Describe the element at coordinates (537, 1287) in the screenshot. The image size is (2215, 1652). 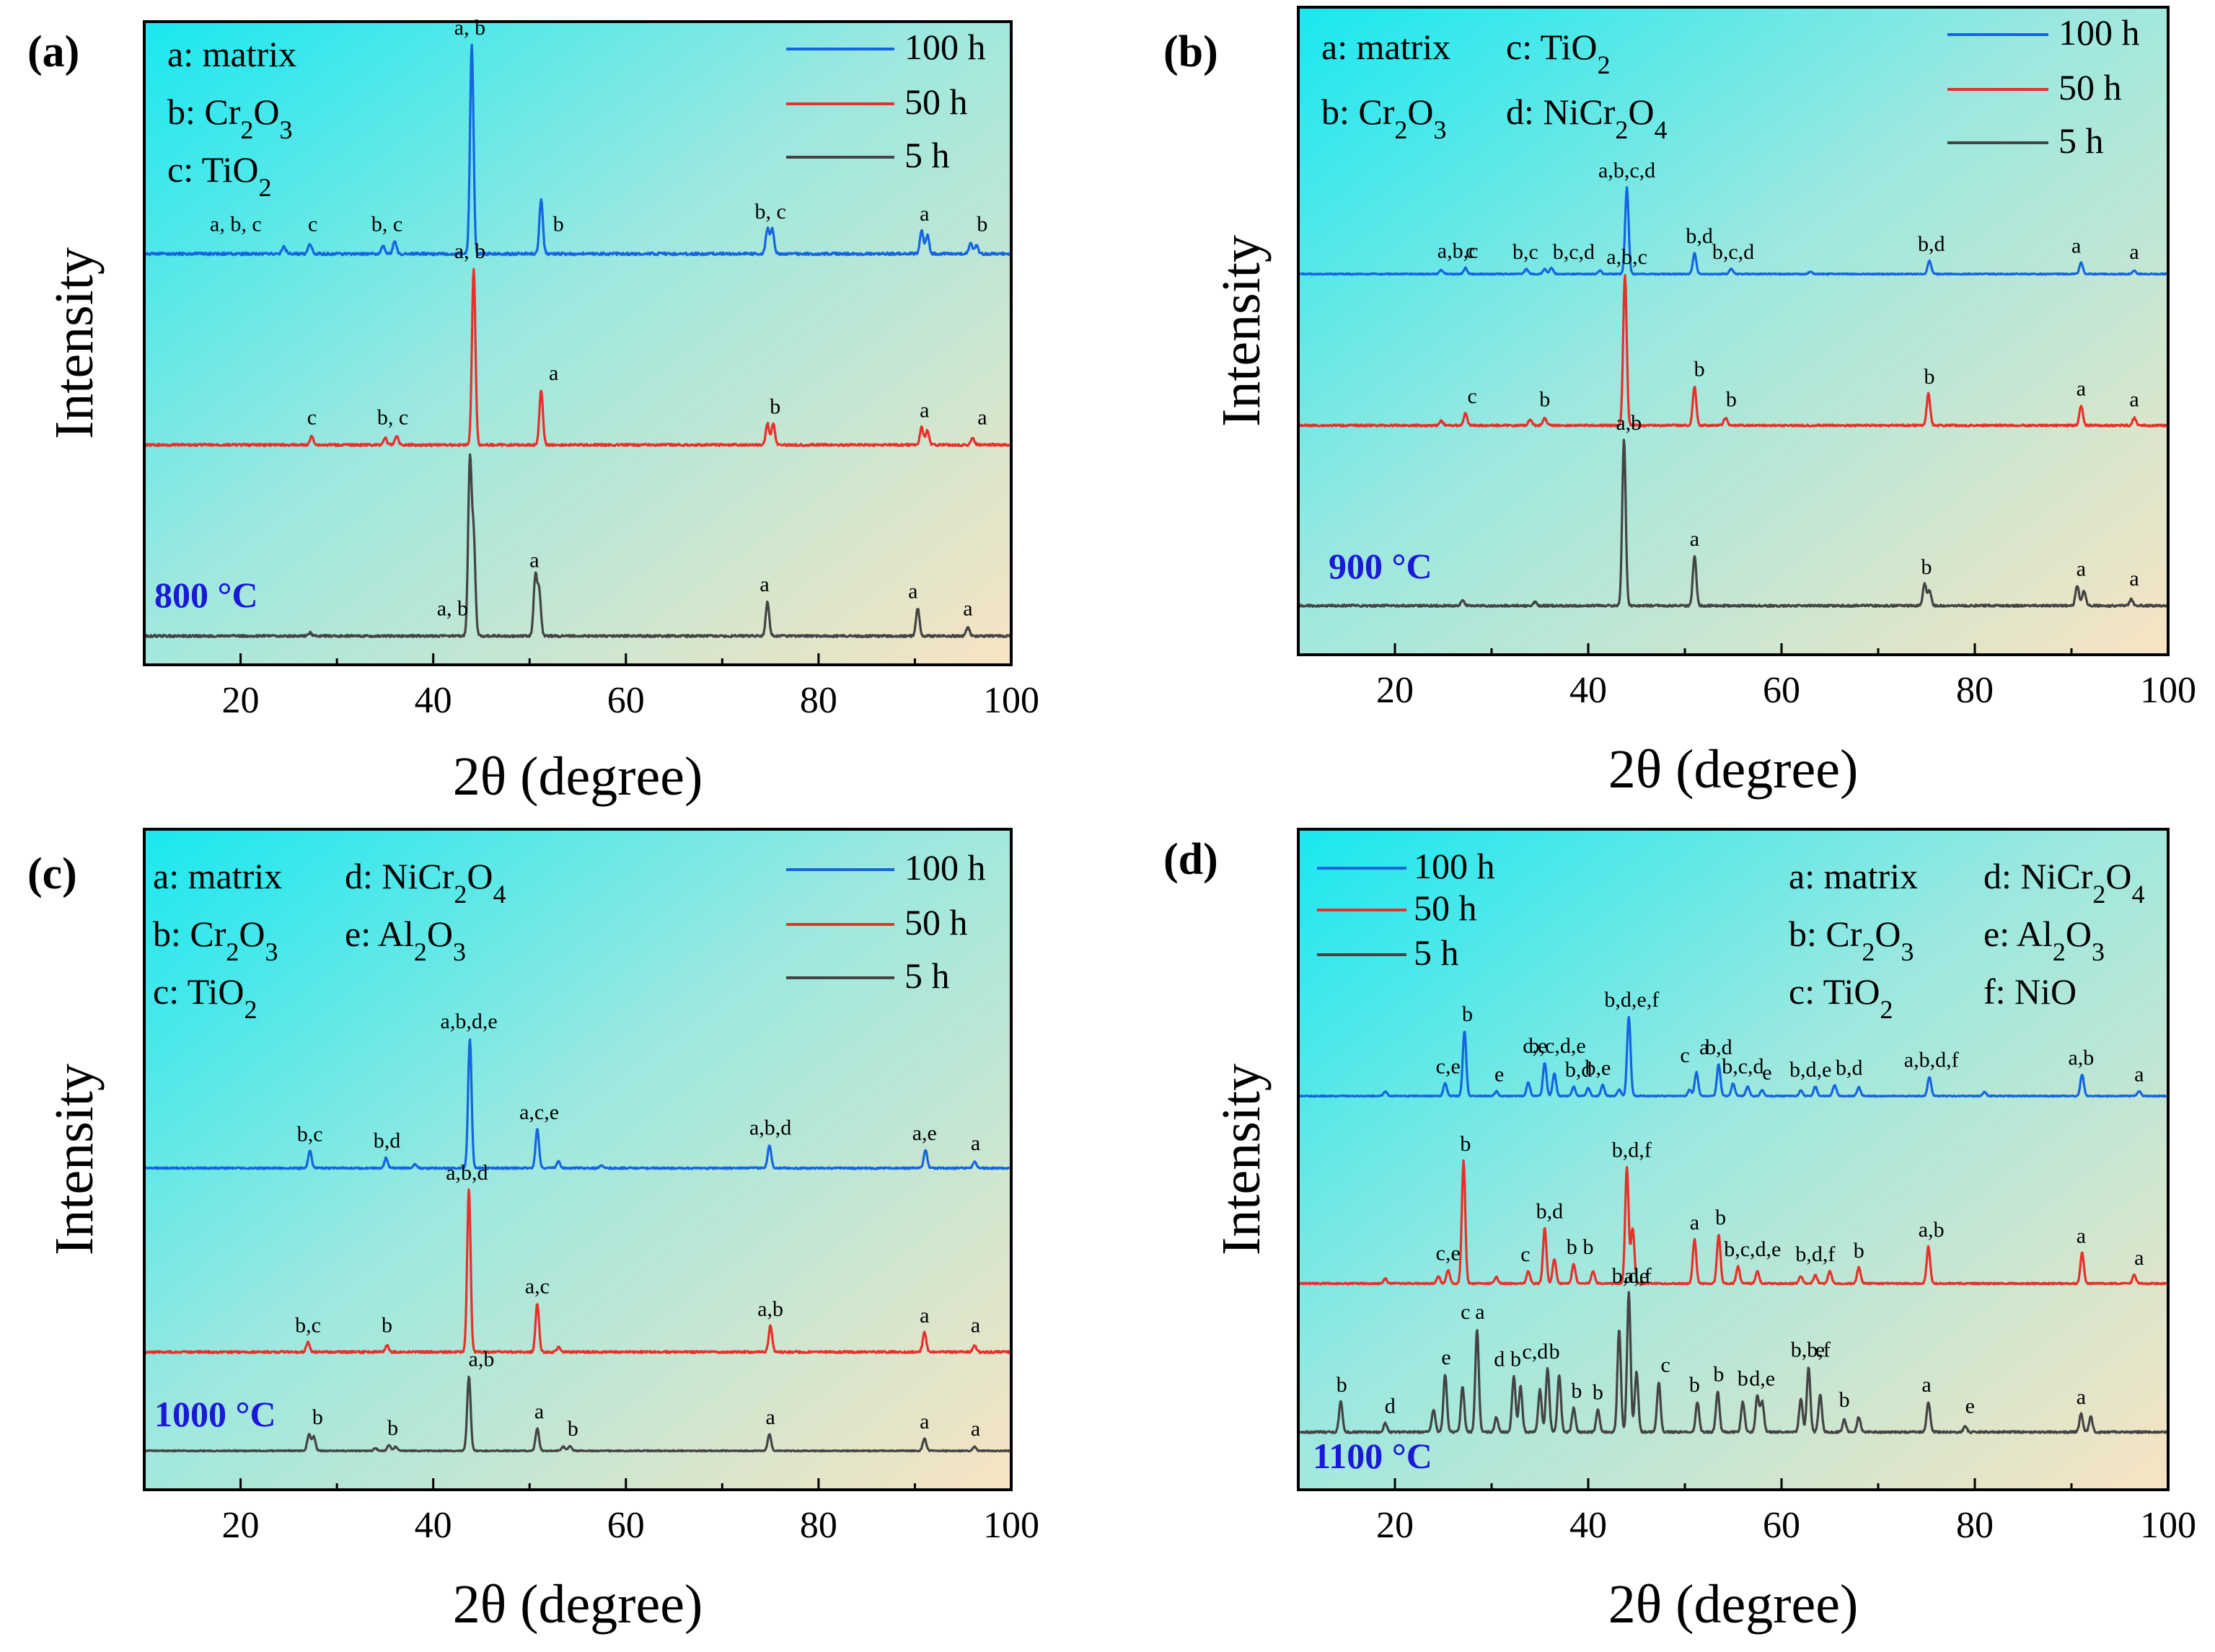
I see `peak-label: a,c` at that location.